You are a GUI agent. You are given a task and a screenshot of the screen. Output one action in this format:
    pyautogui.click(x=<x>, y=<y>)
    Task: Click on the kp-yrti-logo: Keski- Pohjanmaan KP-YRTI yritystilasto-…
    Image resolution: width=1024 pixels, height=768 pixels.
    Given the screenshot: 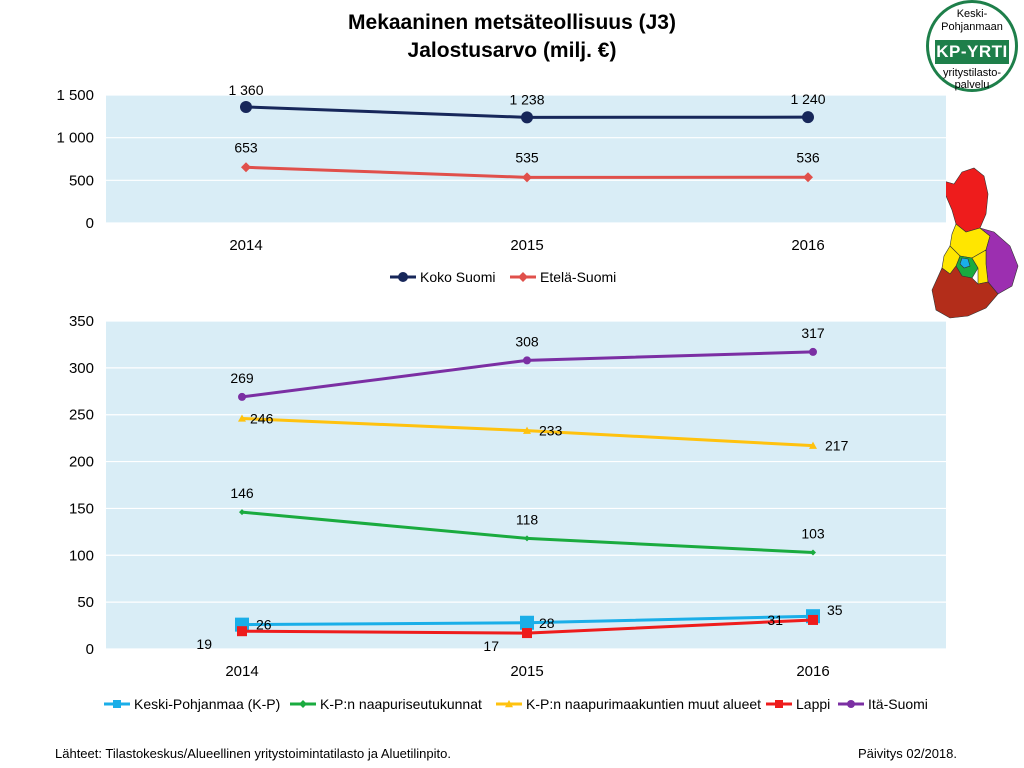 What is the action you would take?
    pyautogui.click(x=972, y=46)
    